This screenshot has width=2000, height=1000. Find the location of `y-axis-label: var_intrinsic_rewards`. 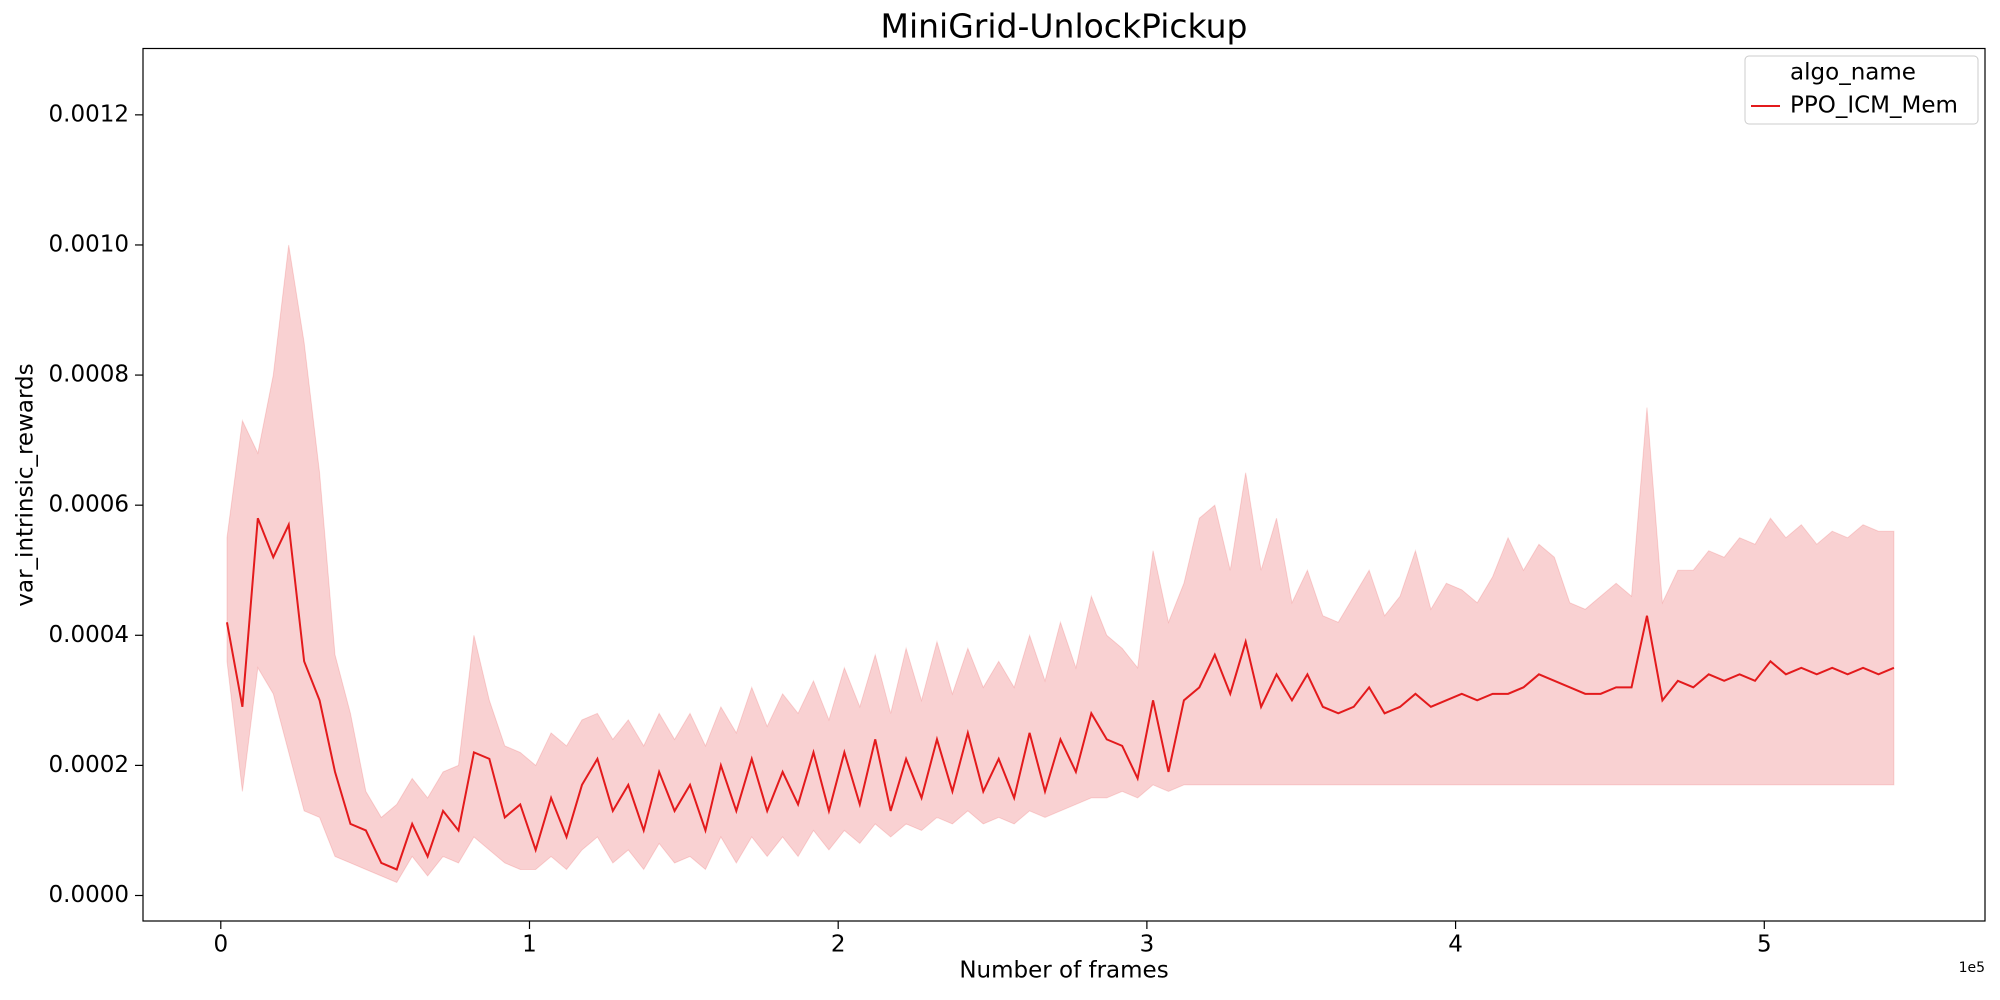

y-axis-label: var_intrinsic_rewards is located at coordinates (26, 484).